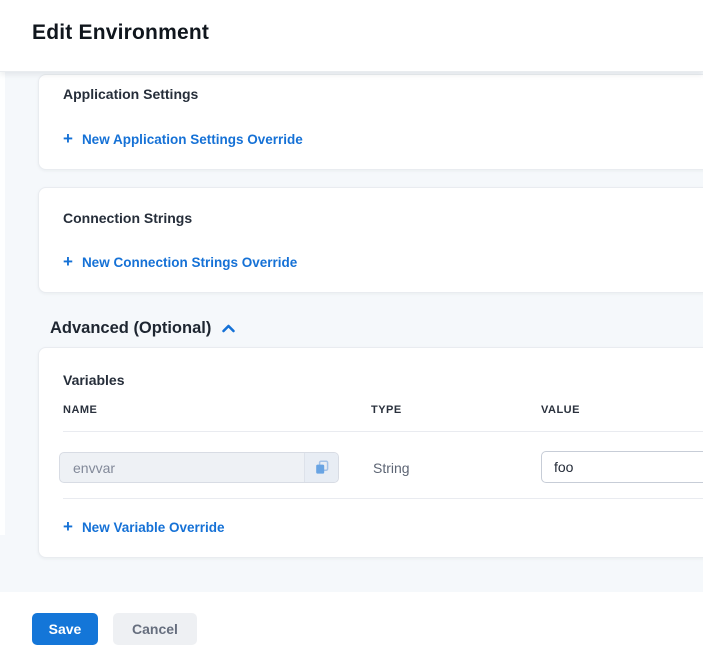 The image size is (703, 651). What do you see at coordinates (153, 527) in the screenshot?
I see `add-link-label: New Variable Override` at bounding box center [153, 527].